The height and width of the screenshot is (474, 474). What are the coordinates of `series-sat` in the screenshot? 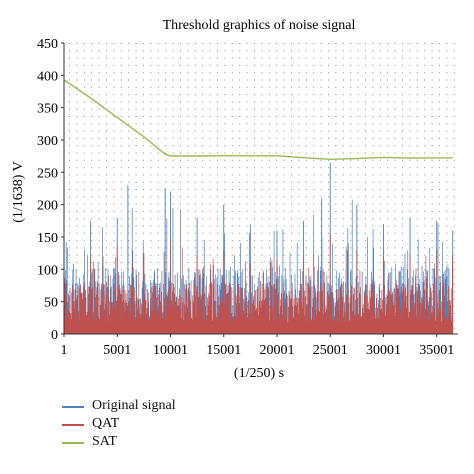 It's located at (258, 120).